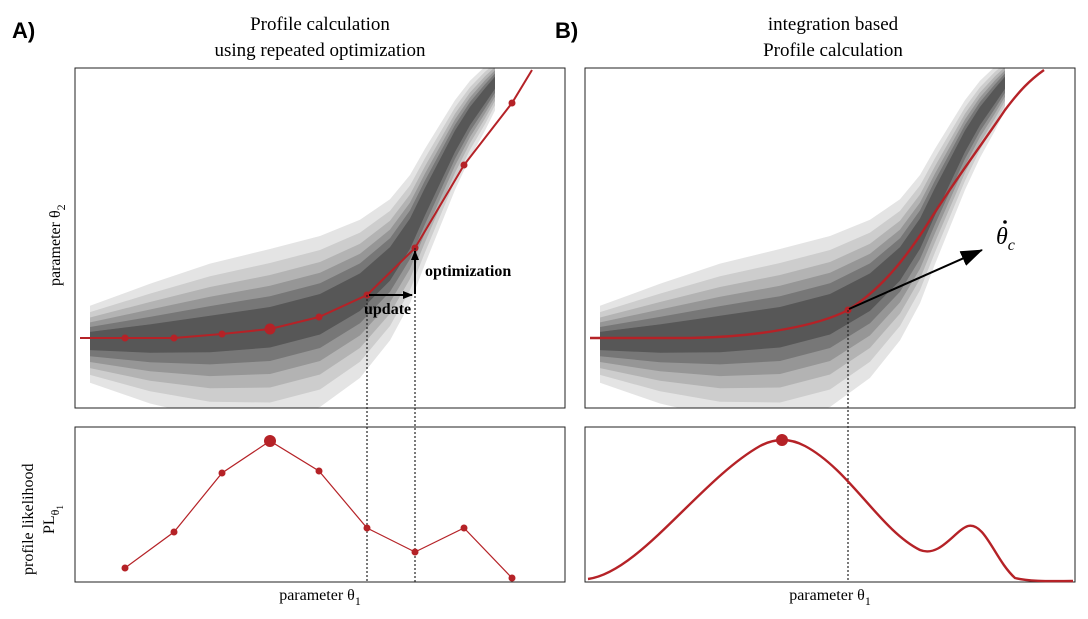 This screenshot has height=619, width=1088. Describe the element at coordinates (320, 597) in the screenshot. I see `panel-a-xlabel: parameter θ1` at that location.